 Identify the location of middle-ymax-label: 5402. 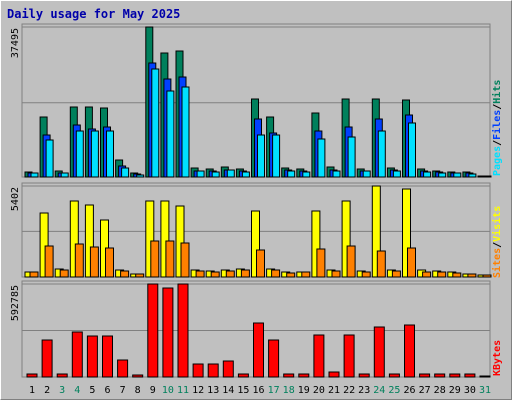
(15, 199).